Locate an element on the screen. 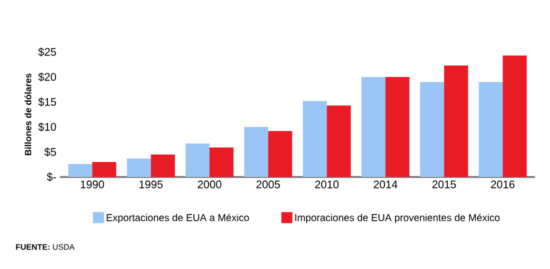 The width and height of the screenshot is (550, 269). y-tick-label: $5 is located at coordinates (50, 152).